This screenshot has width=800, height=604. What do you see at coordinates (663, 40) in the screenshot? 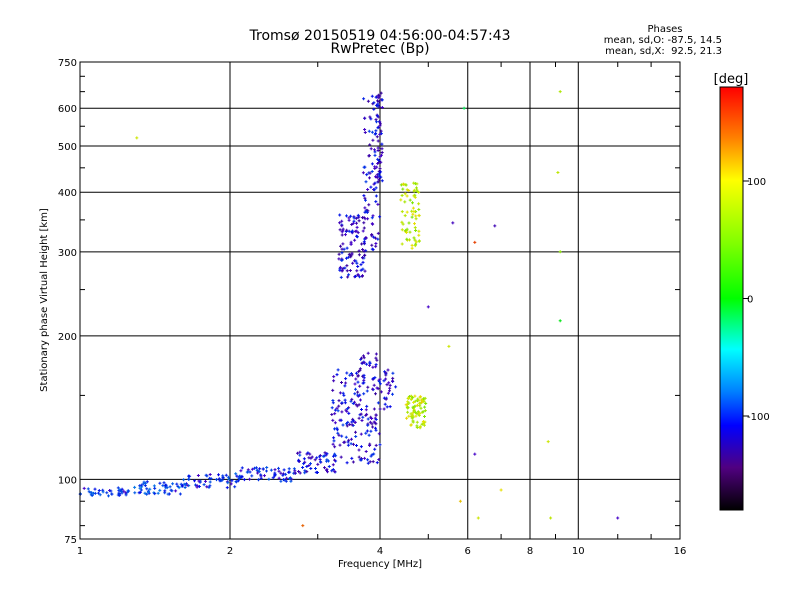
I see `phase-info-line1: mean, sd,O: -87.5, 14.5` at bounding box center [663, 40].